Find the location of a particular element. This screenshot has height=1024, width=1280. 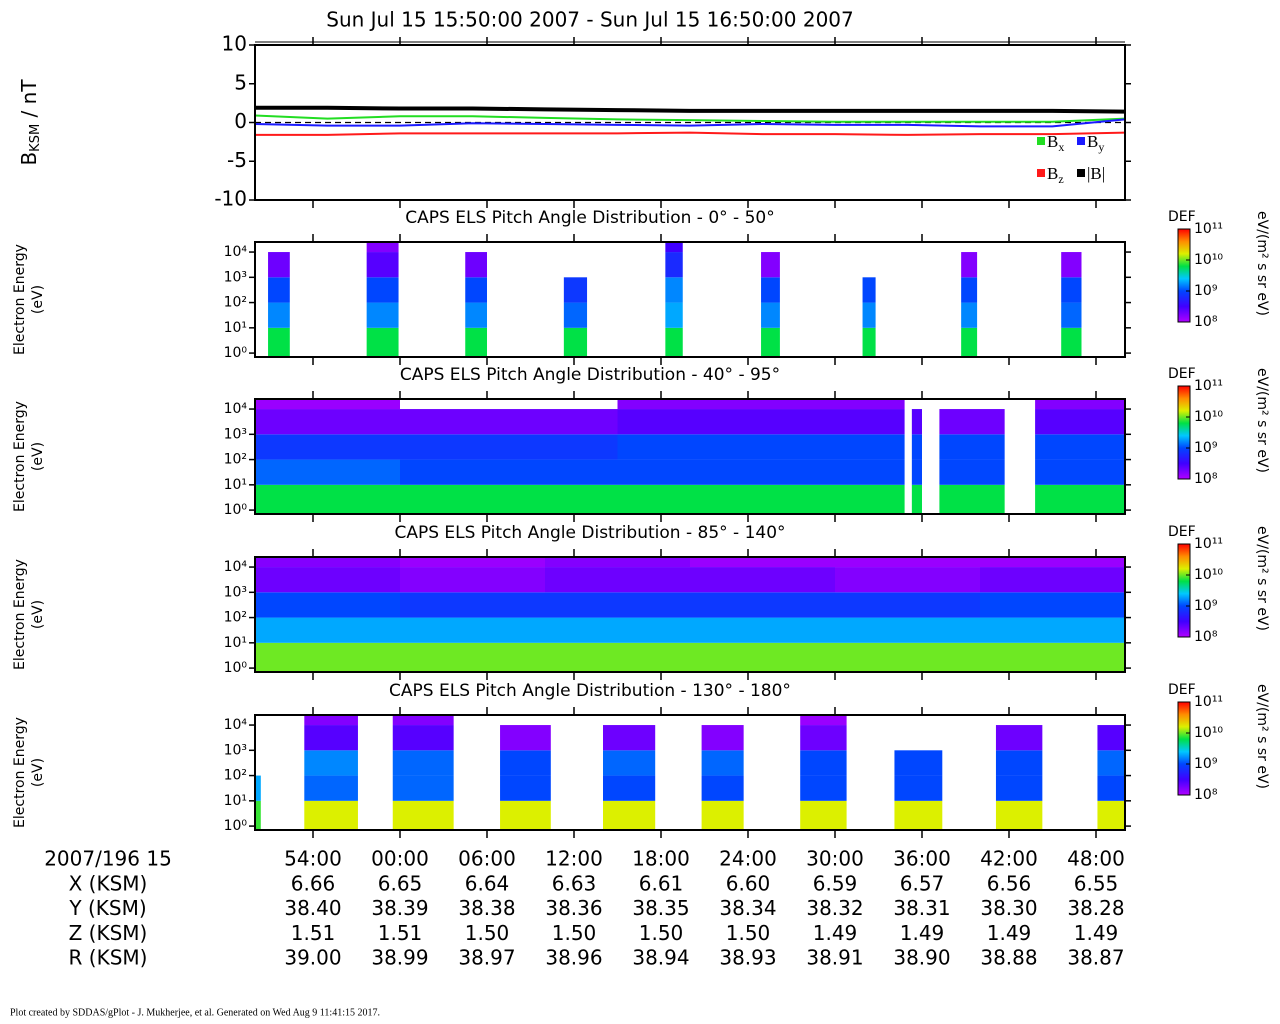

colorbar is located at coordinates (1184, 275).